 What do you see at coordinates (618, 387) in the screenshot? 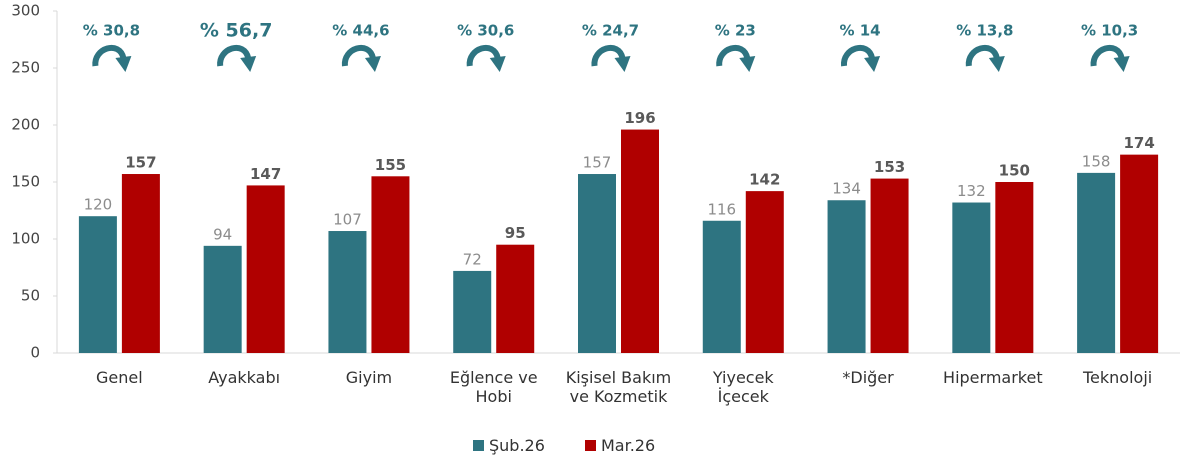
I see `x-tick-label: Kişisel Bakım ve Kozmetik` at bounding box center [618, 387].